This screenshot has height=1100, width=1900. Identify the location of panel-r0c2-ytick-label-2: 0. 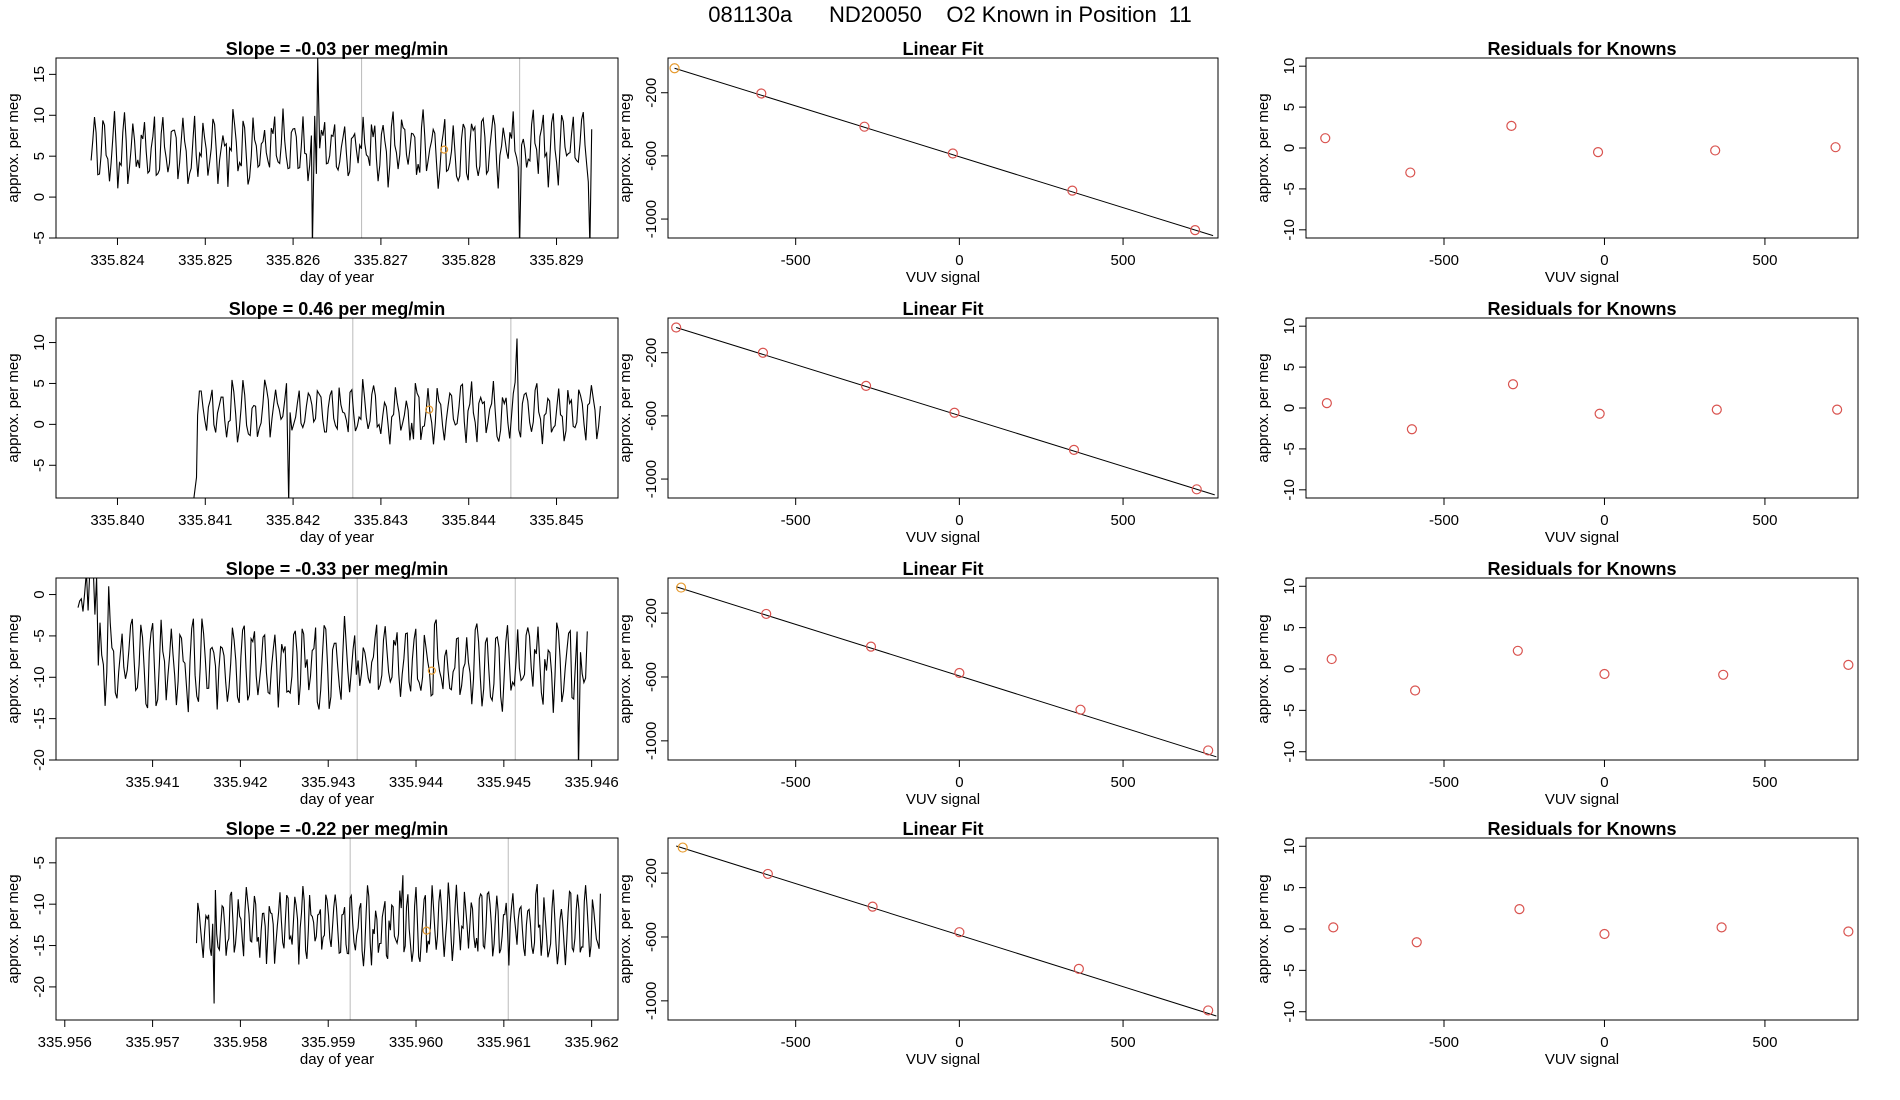
(1289, 148).